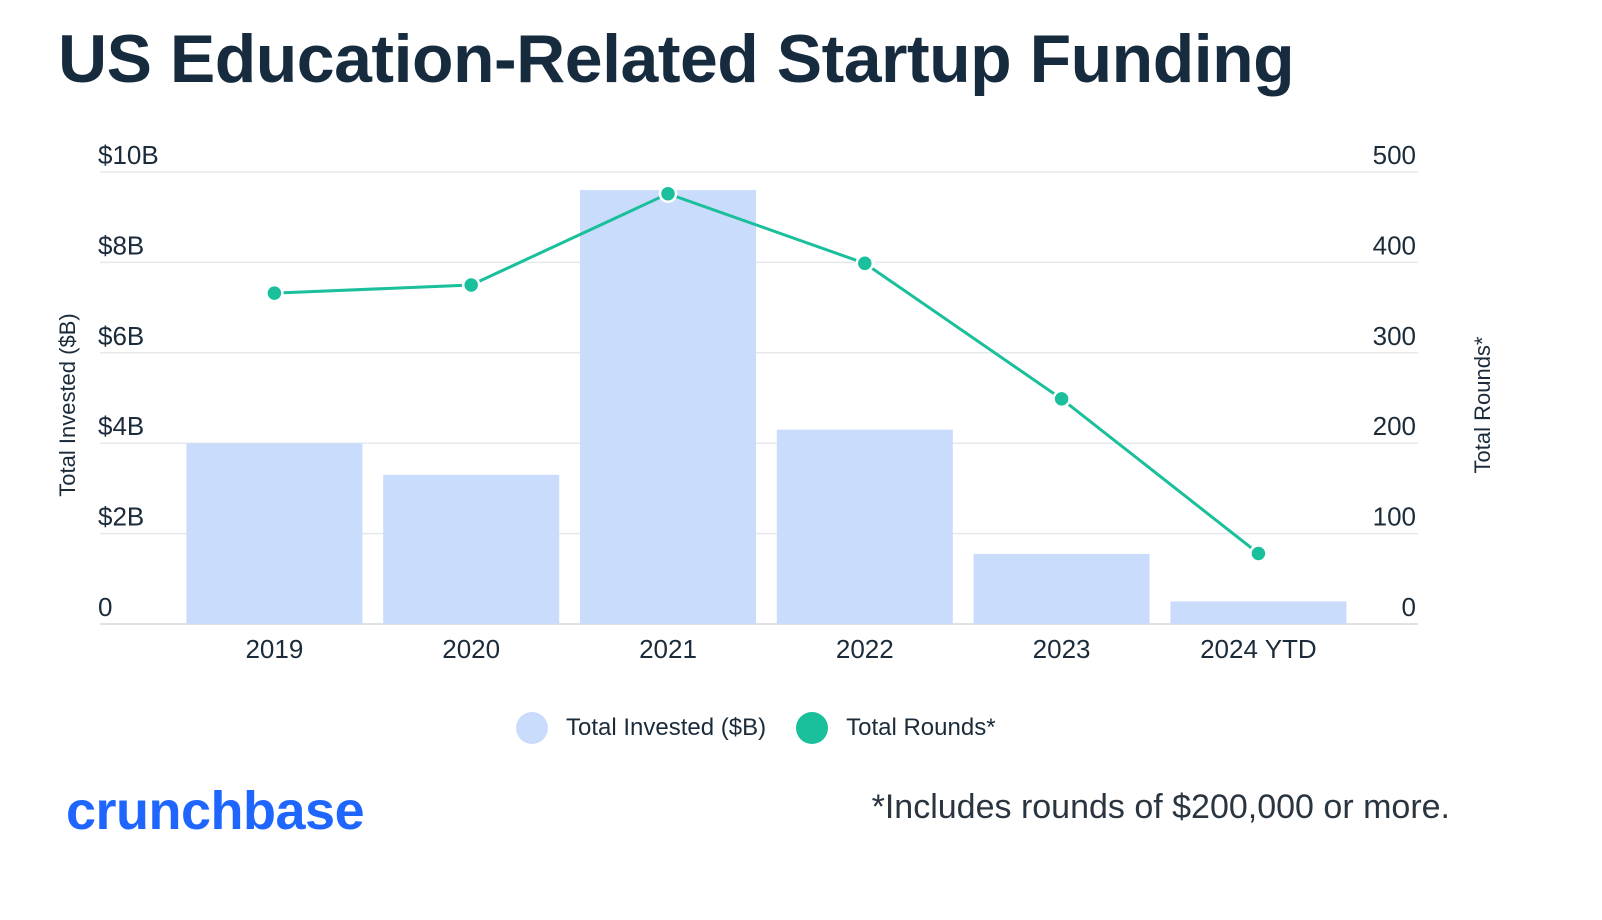 The height and width of the screenshot is (920, 1602). What do you see at coordinates (471, 649) in the screenshot?
I see `x-tick-label: 2020` at bounding box center [471, 649].